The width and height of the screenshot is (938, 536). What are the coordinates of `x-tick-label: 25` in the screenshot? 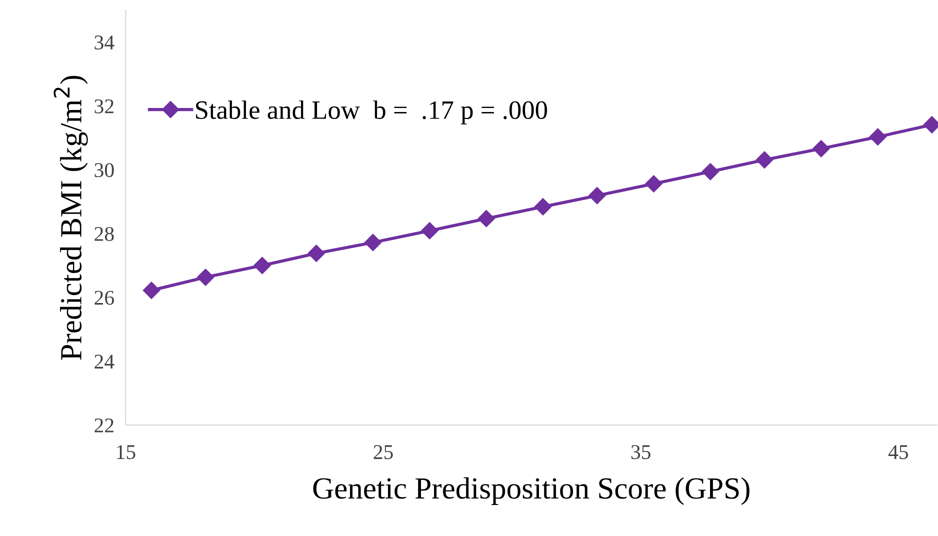 It's located at (383, 452).